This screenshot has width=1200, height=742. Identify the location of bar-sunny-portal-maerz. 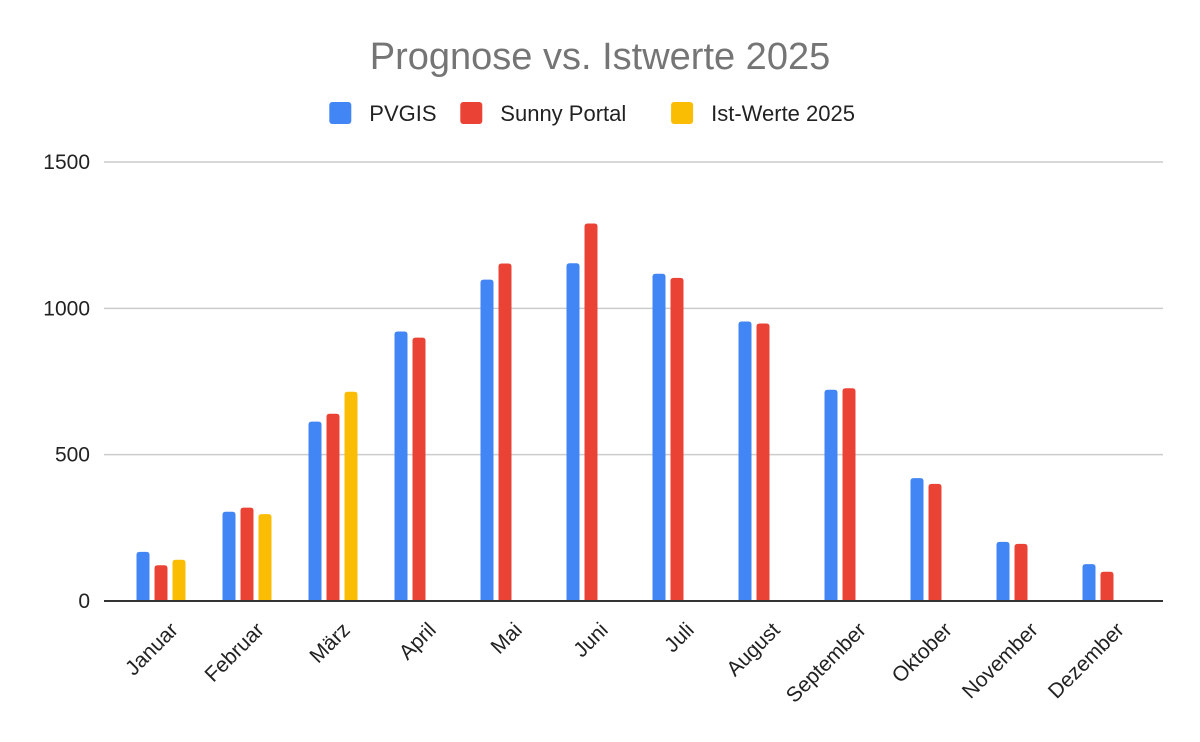
(333, 507).